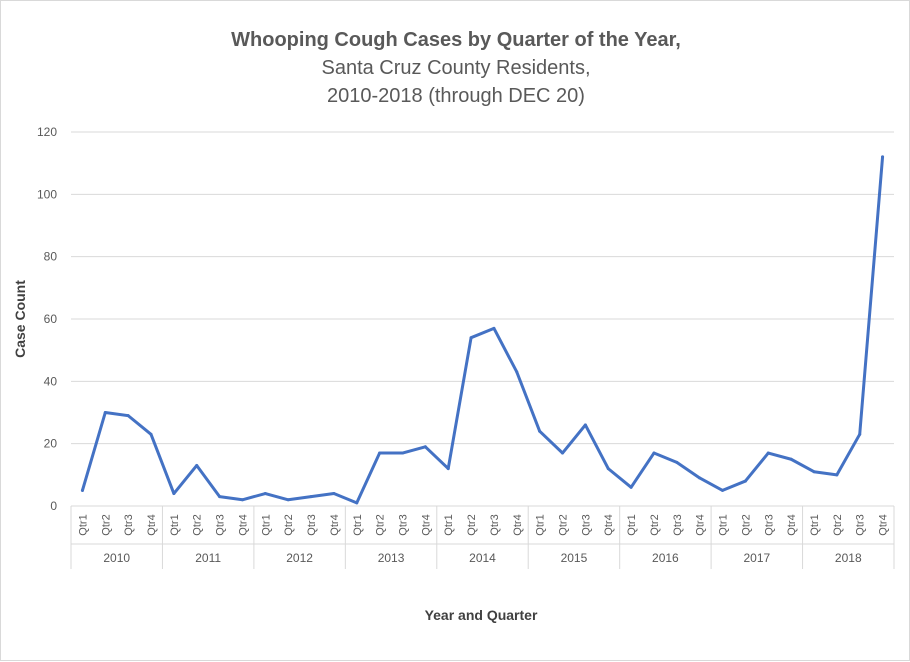 The height and width of the screenshot is (662, 910). What do you see at coordinates (208, 558) in the screenshot?
I see `x-year-label: 2011` at bounding box center [208, 558].